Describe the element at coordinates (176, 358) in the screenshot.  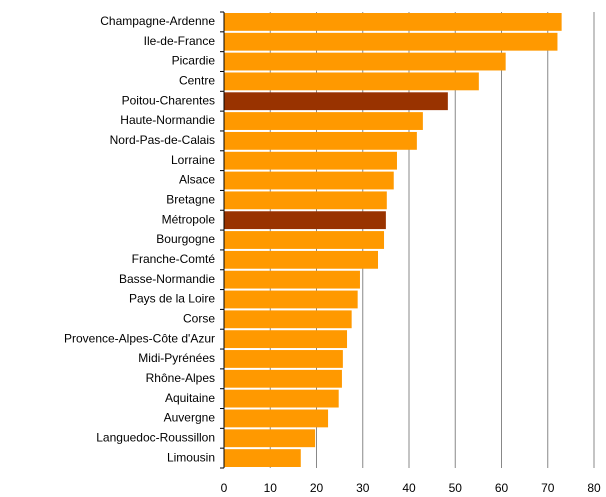
I see `y-tick-label: Midi-Pyrénées` at that location.